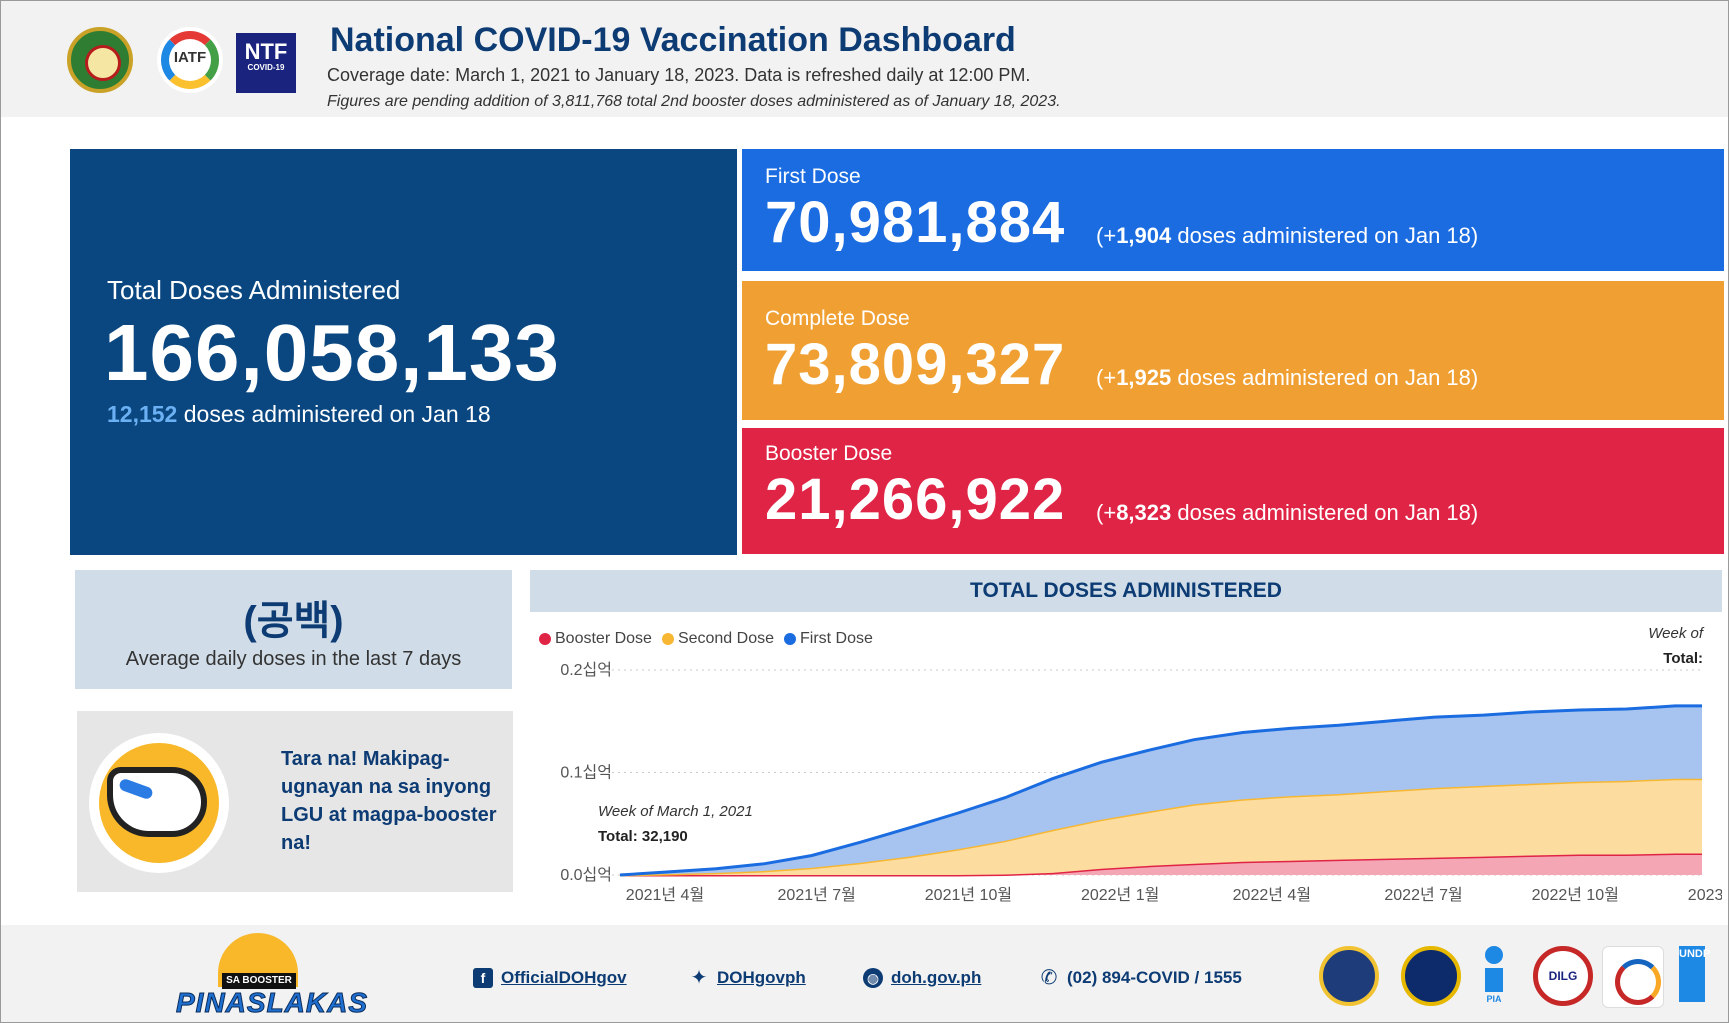  I want to click on dict-seal, so click(1633, 977).